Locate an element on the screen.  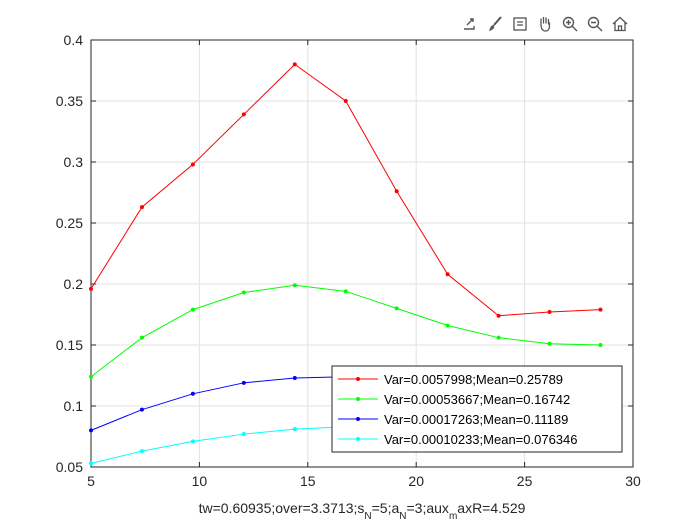
y-tick-label: 0.05 is located at coordinates (69, 467).